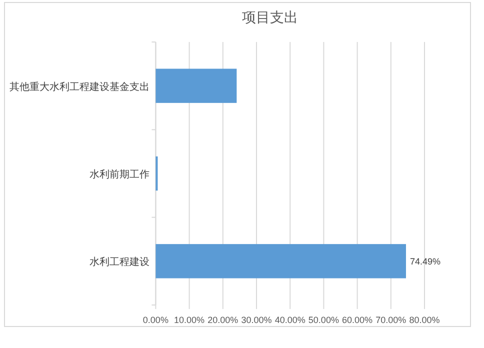  Describe the element at coordinates (223, 320) in the screenshot. I see `x-tick-label: 20.00%` at that location.